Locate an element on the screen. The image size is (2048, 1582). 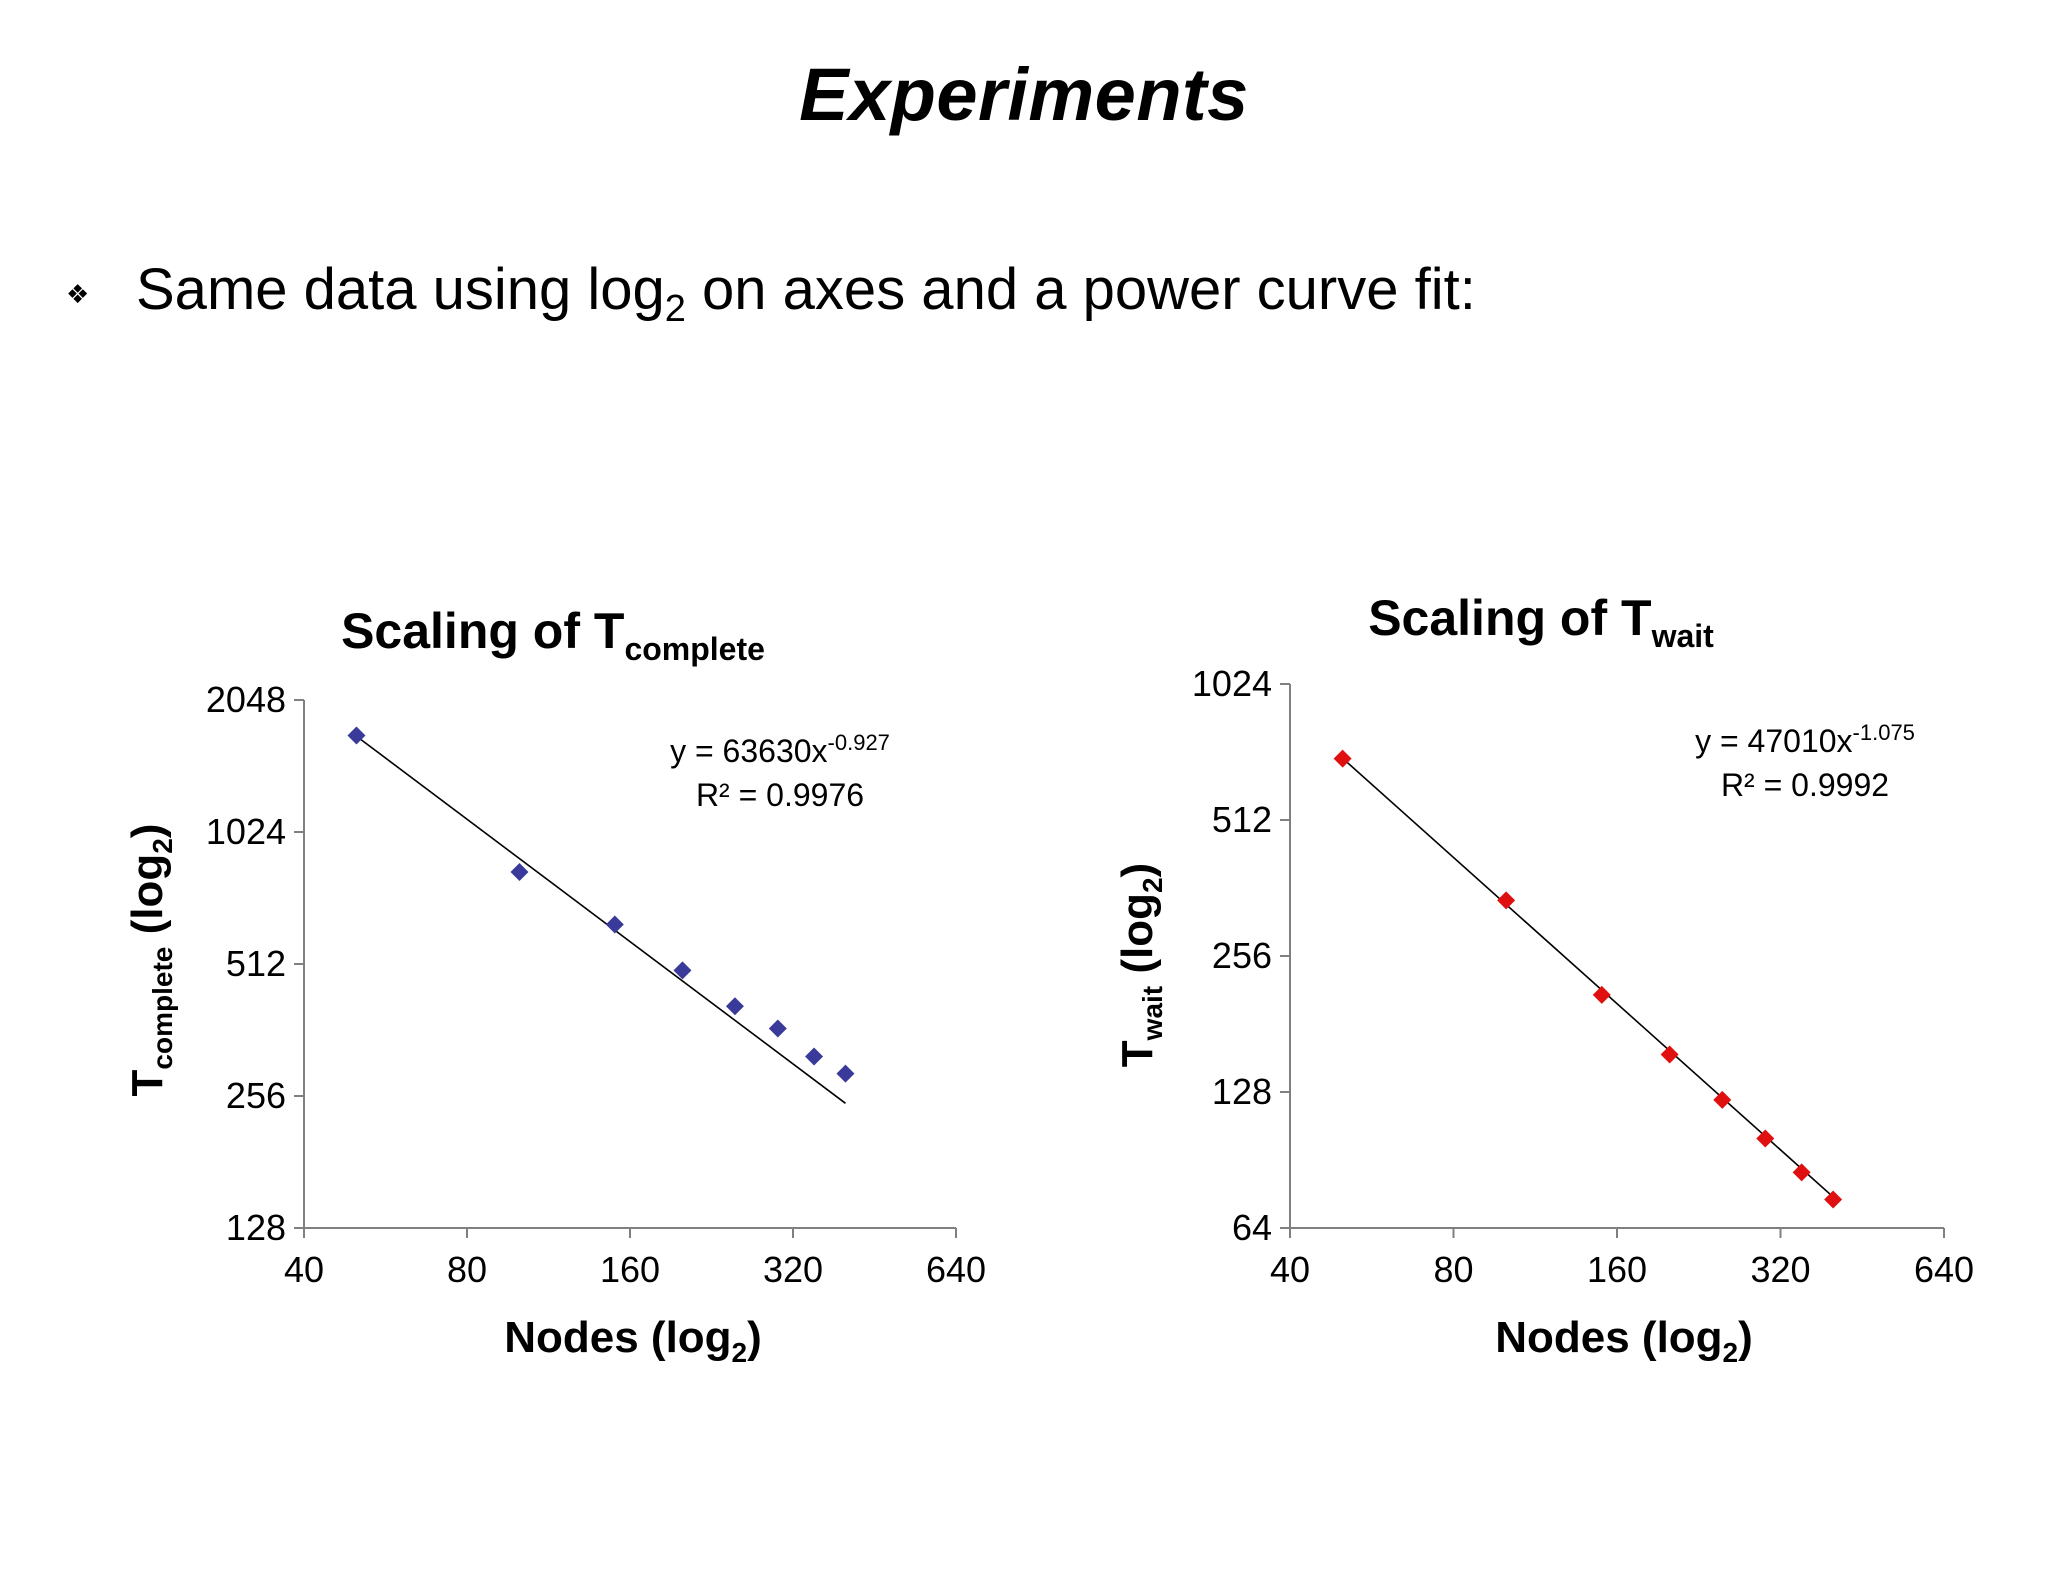
chart-t-complete-ylabel: Tcomplete (log2) is located at coordinates (150, 960).